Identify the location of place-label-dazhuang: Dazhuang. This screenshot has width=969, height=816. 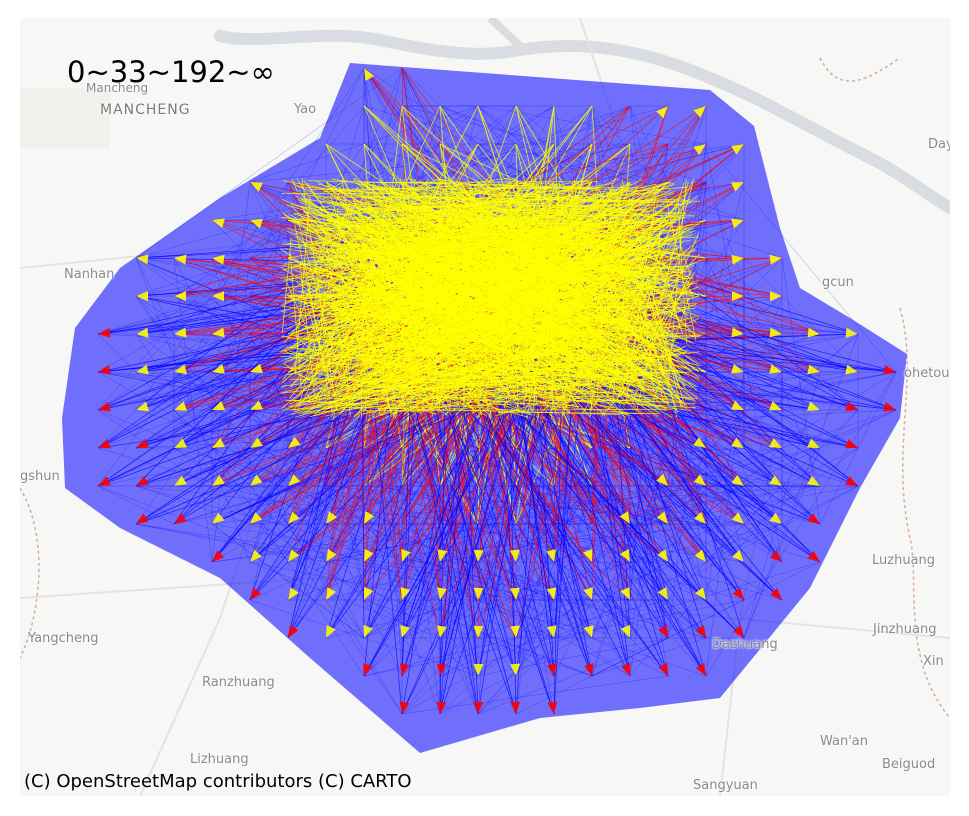
(745, 644).